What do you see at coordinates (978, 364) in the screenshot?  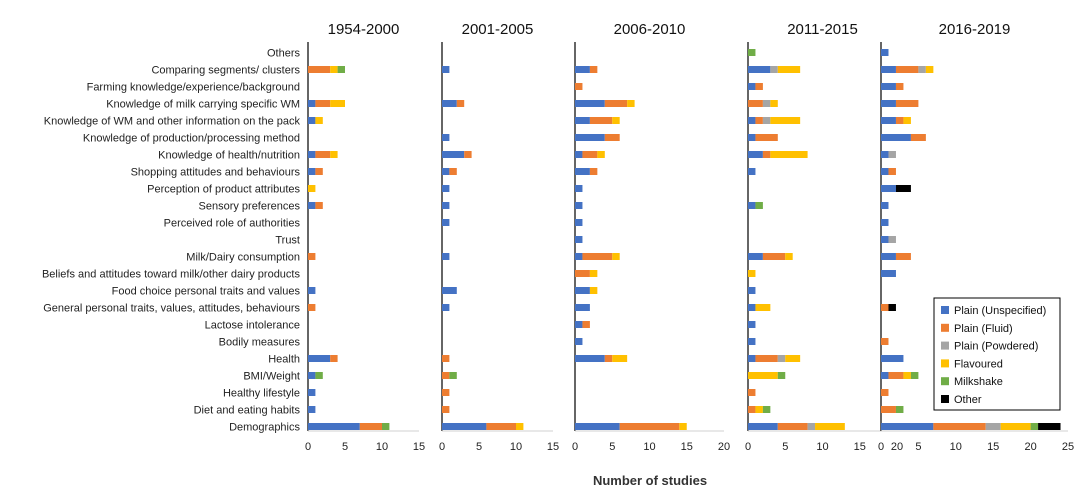 I see `legend-label: Flavoured` at bounding box center [978, 364].